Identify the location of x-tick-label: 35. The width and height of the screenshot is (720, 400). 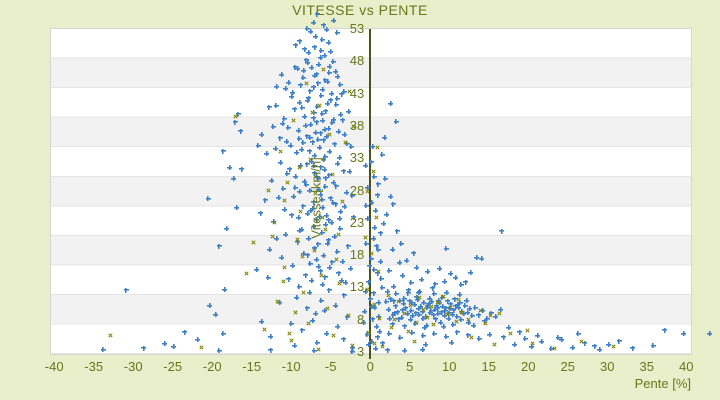
(646, 366).